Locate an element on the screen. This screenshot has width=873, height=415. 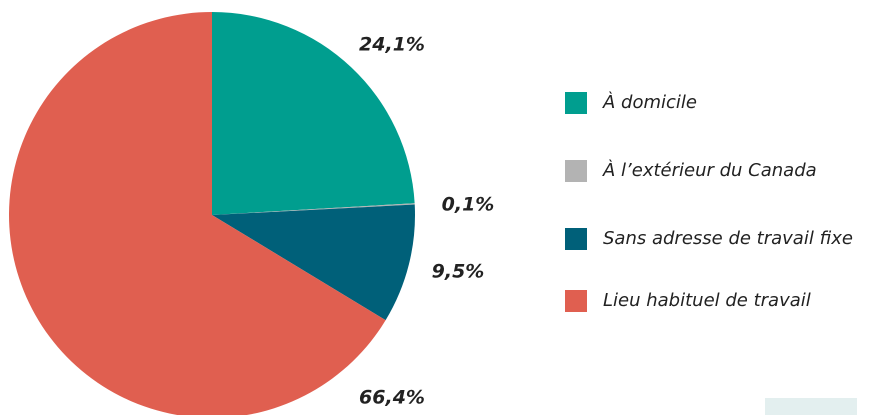
legend-label: À domicile is located at coordinates (649, 102).